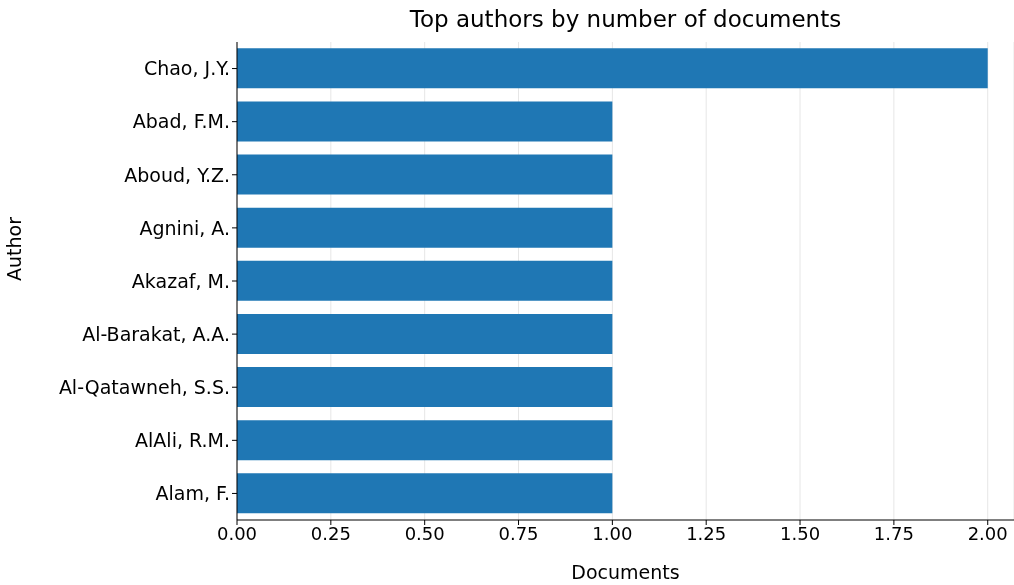 This screenshot has width=1014, height=585. Describe the element at coordinates (180, 280) in the screenshot. I see `y-tick-label: Akazaf, M.` at that location.